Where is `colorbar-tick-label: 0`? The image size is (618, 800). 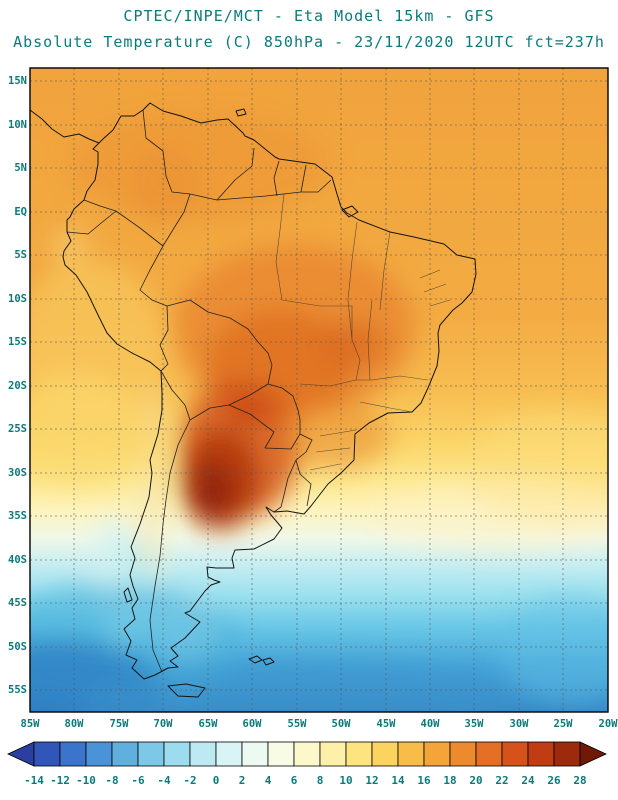
colorbar-tick-label: 0 is located at coordinates (216, 780).